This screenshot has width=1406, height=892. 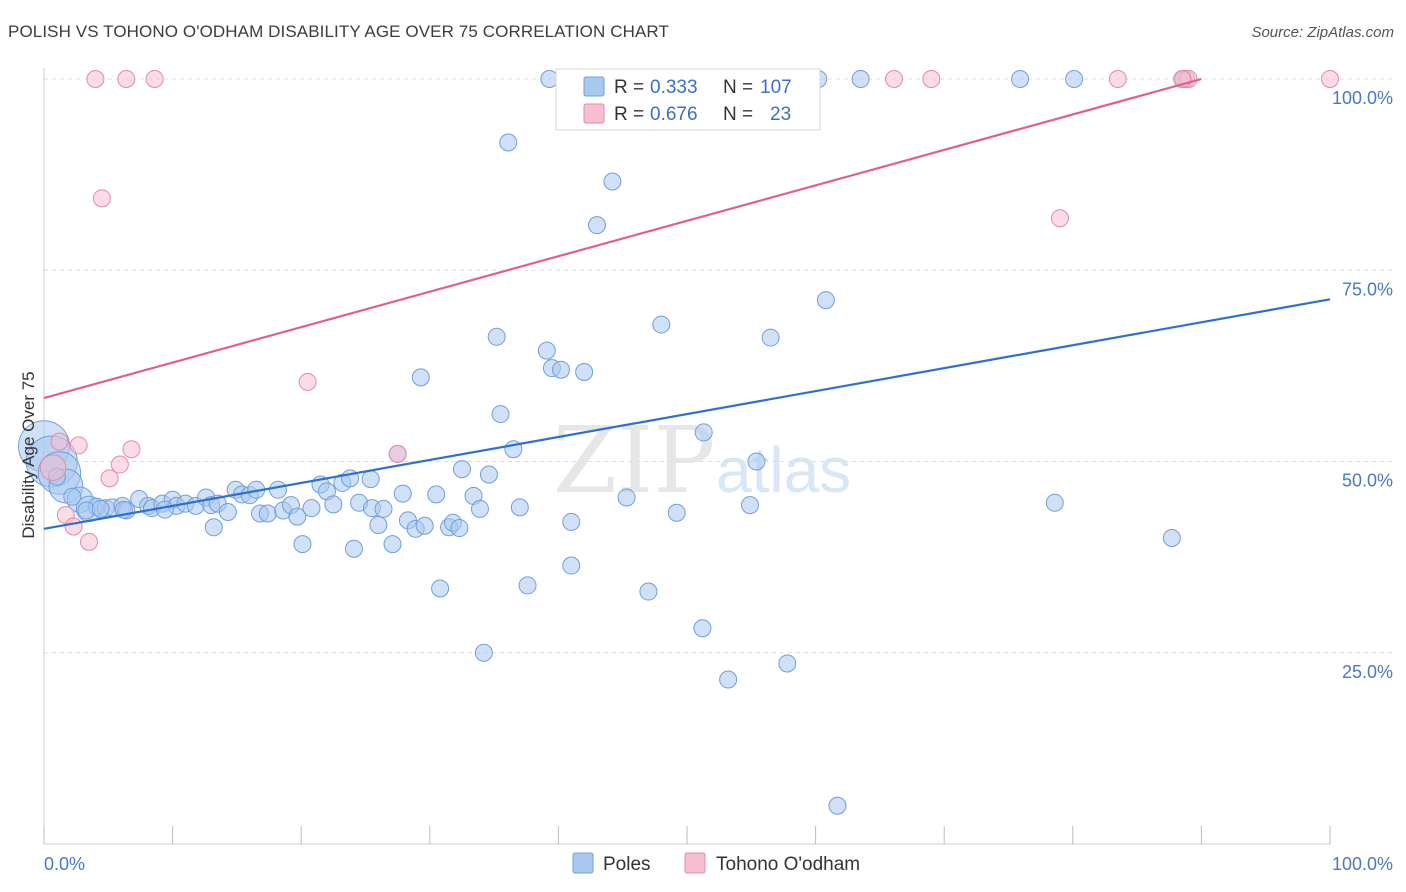 I want to click on y-tick-label: 75.0%, so click(x=1367, y=289).